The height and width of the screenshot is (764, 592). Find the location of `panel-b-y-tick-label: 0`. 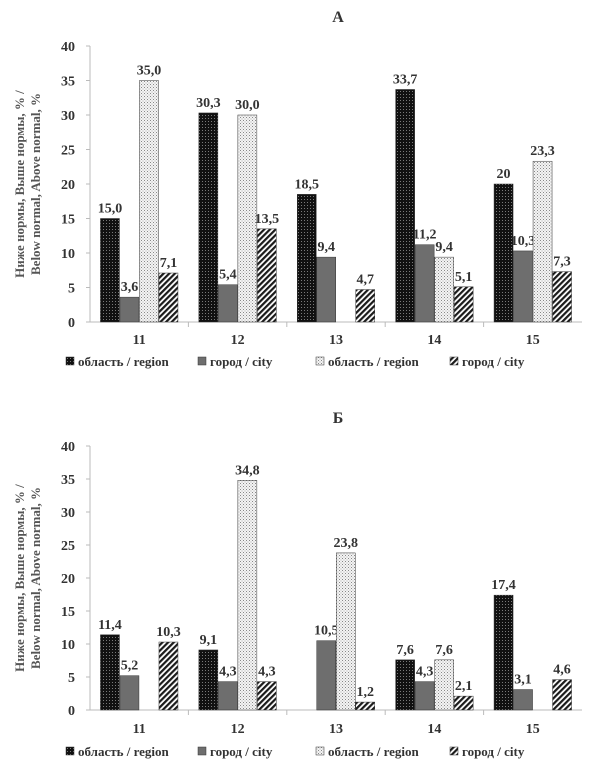

panel-b-y-tick-label: 0 is located at coordinates (71, 711).